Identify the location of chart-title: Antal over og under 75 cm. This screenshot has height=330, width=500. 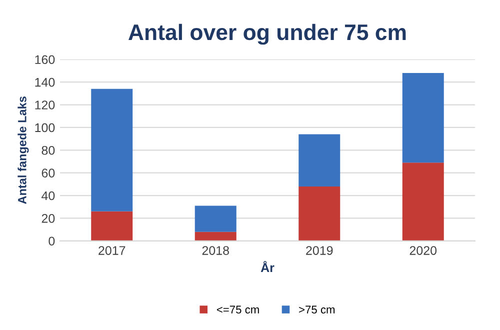
(267, 34).